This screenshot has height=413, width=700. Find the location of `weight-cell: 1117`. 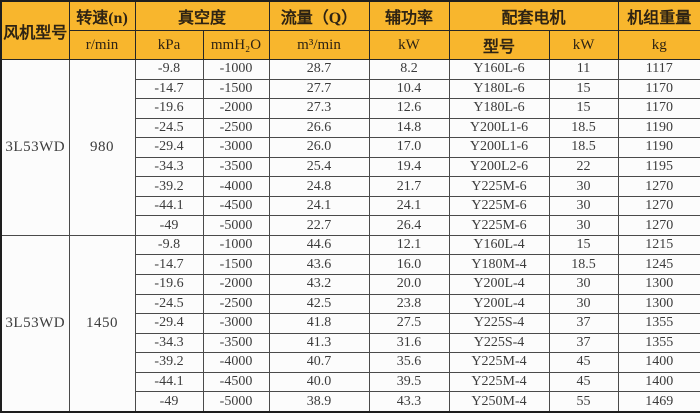

weight-cell: 1117 is located at coordinates (658, 69).